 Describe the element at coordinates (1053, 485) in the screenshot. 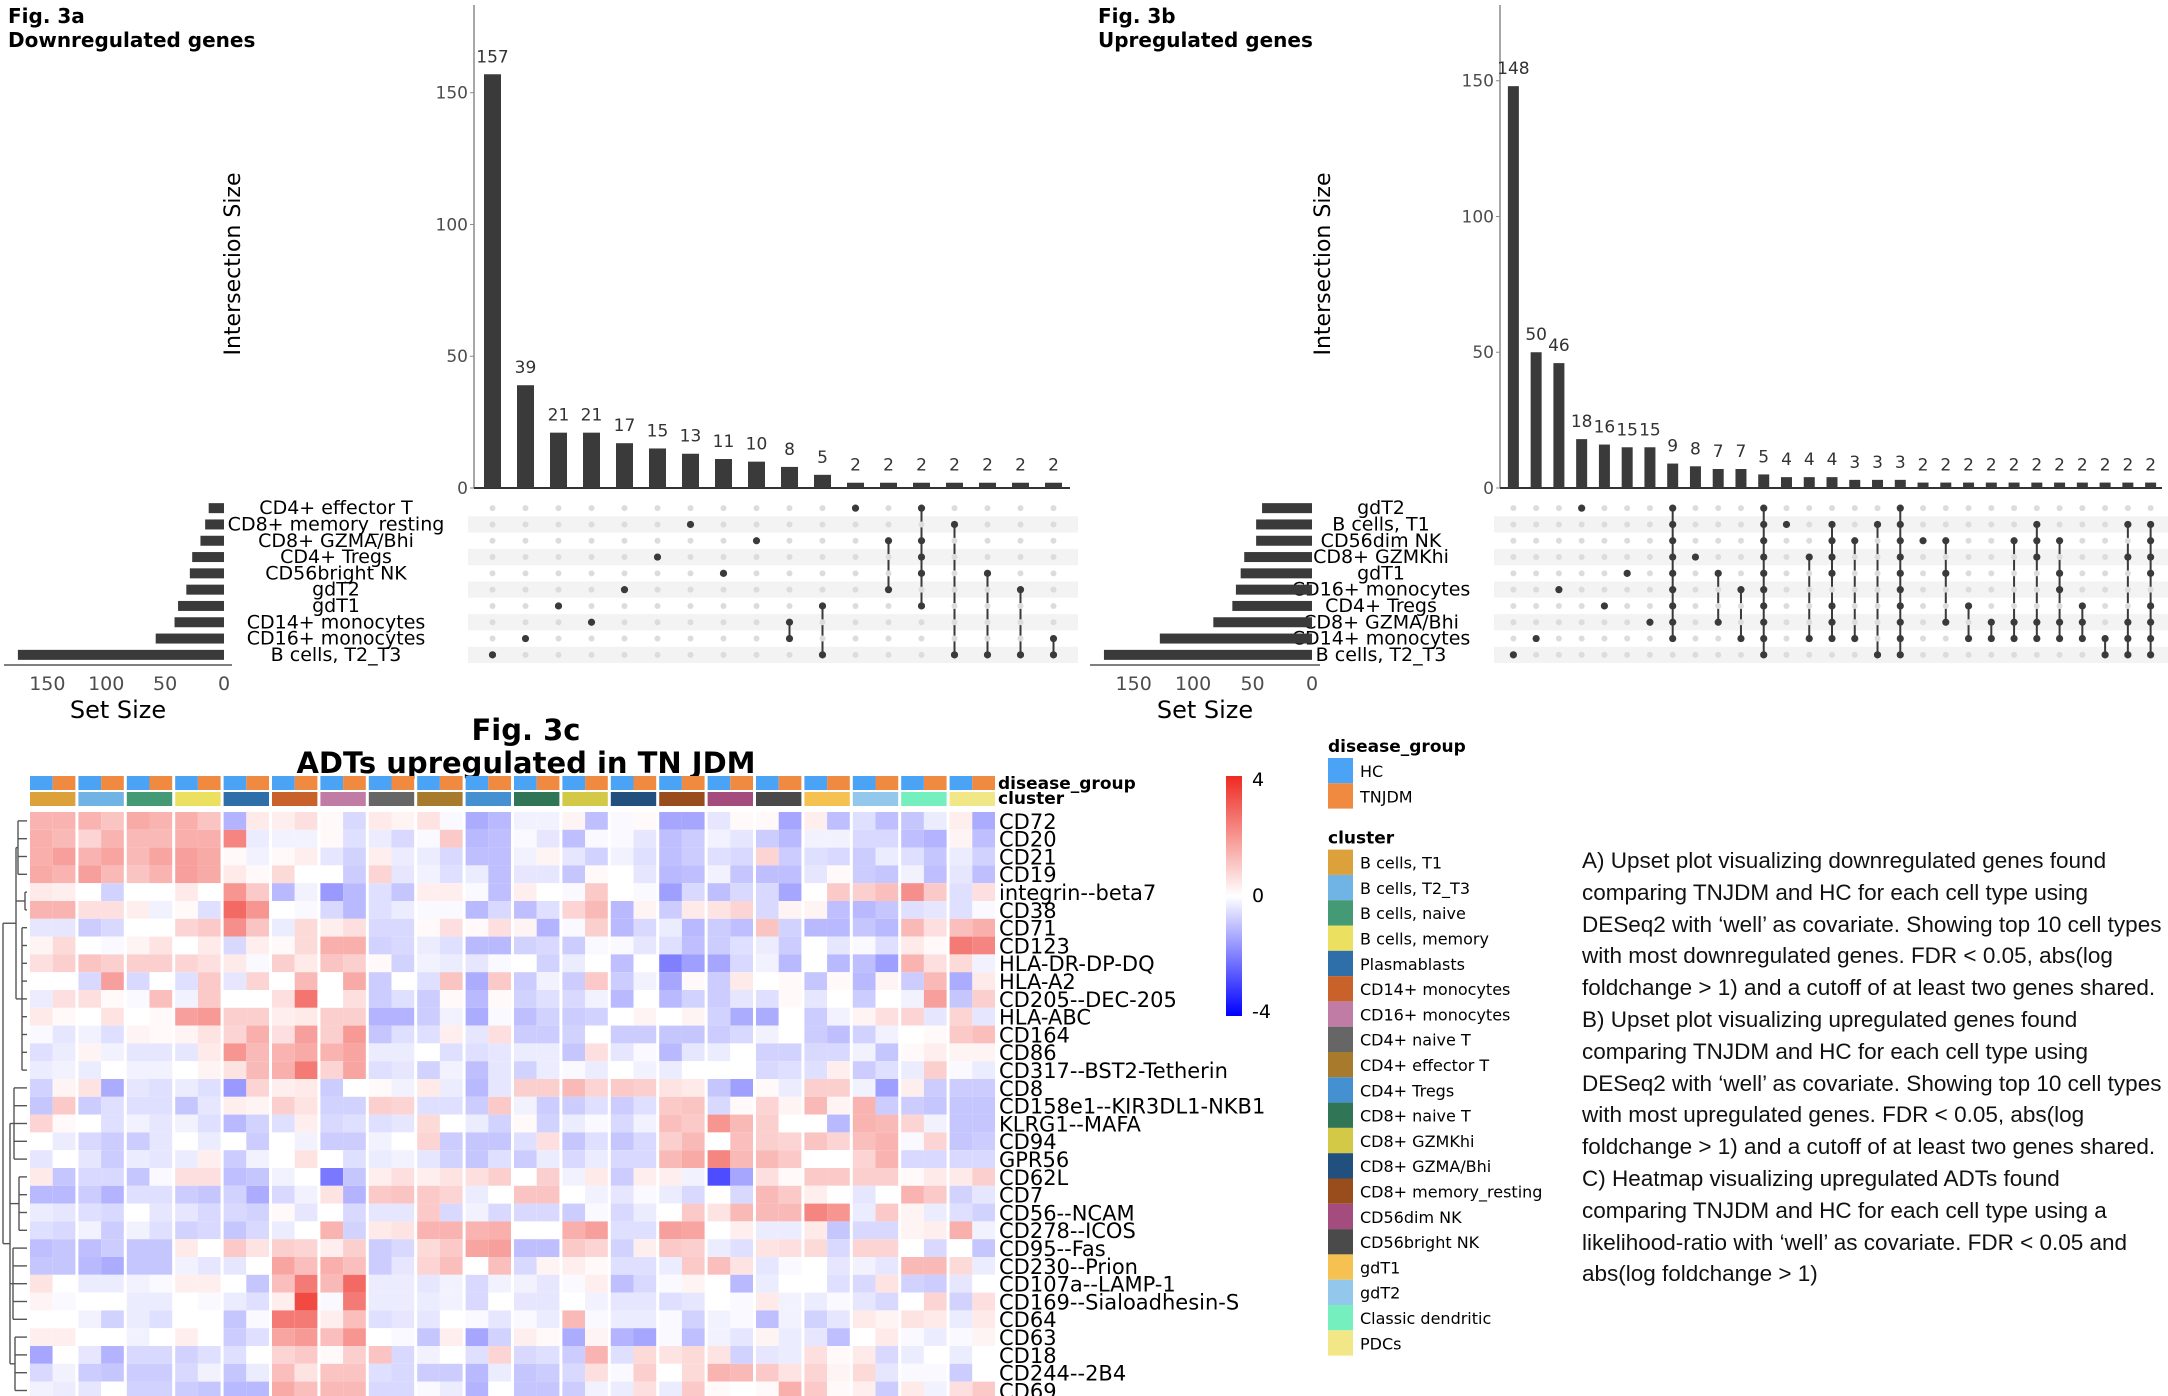

I see `intersection-bar` at that location.